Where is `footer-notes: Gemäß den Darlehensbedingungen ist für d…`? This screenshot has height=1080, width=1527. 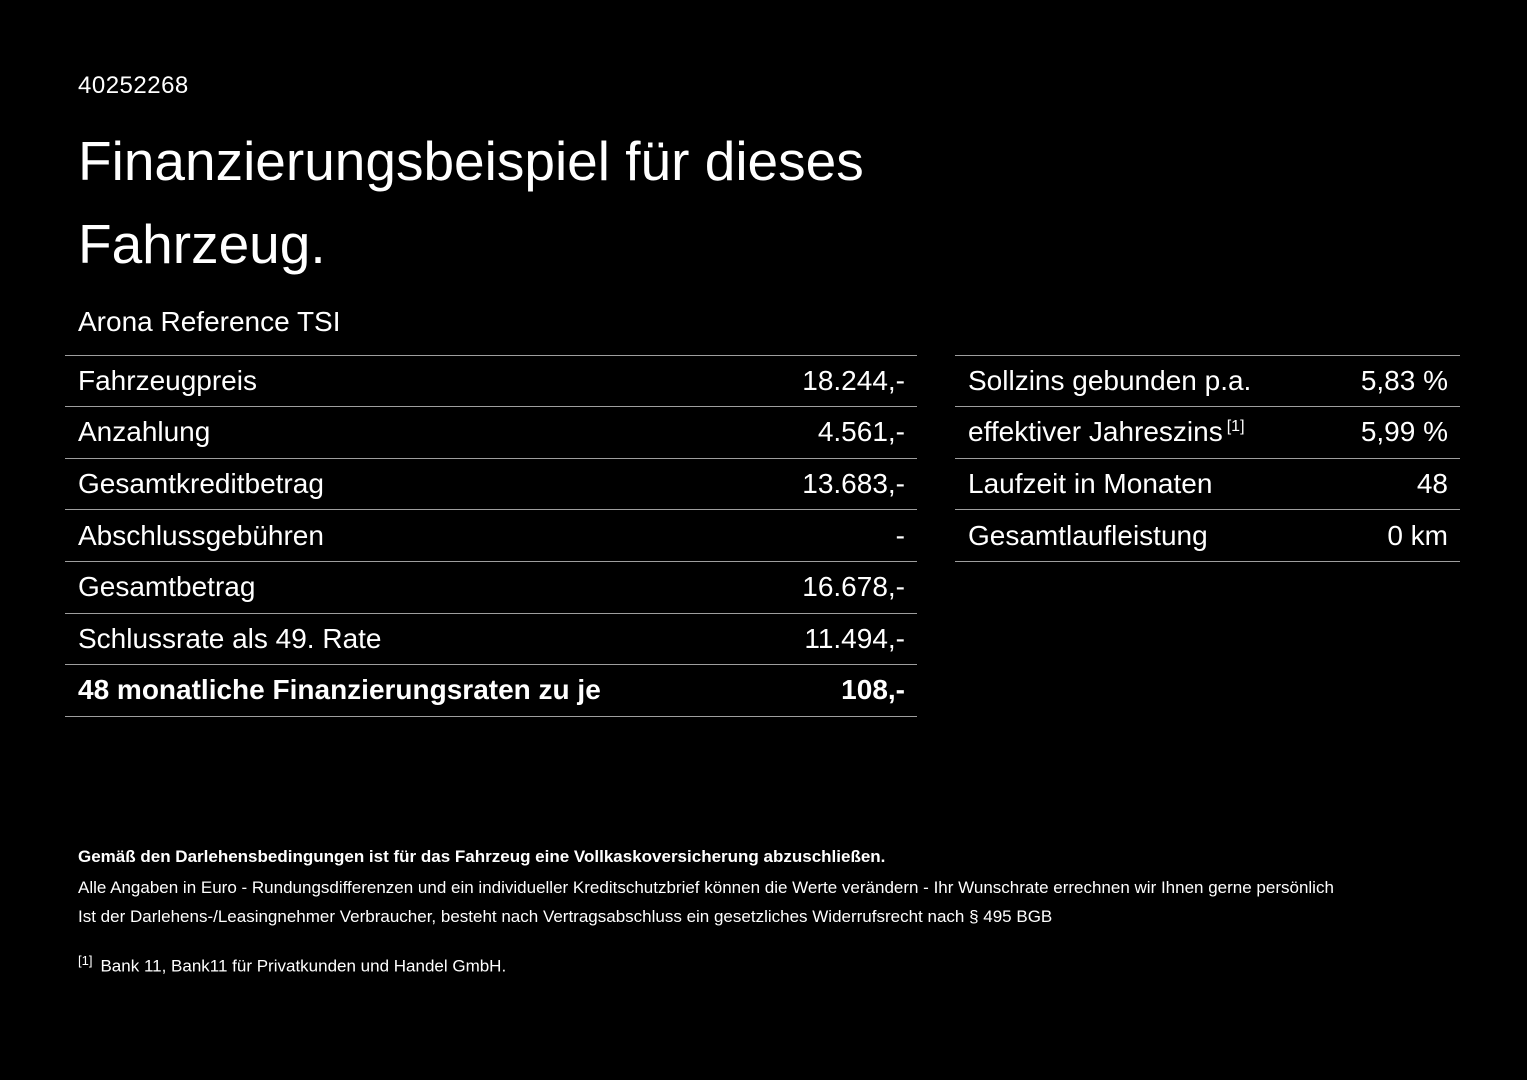
footer-notes: Gemäß den Darlehensbedingungen ist für d… is located at coordinates (768, 911).